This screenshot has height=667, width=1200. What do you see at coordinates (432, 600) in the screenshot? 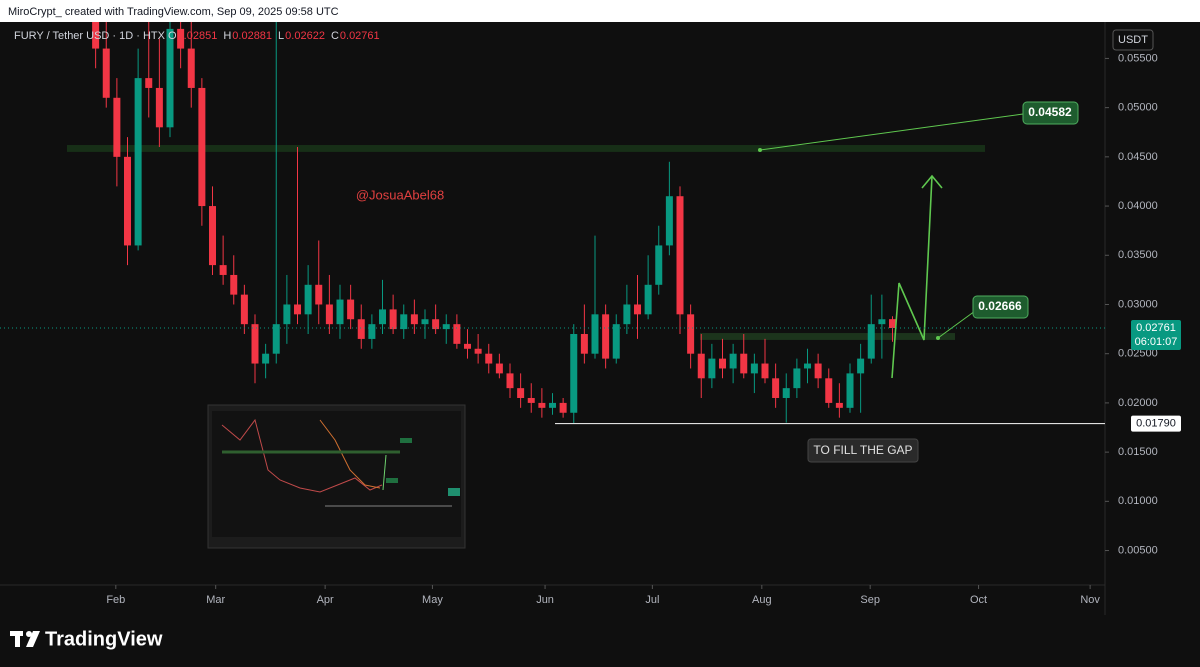
I see `x-tick-label: May` at bounding box center [432, 600].